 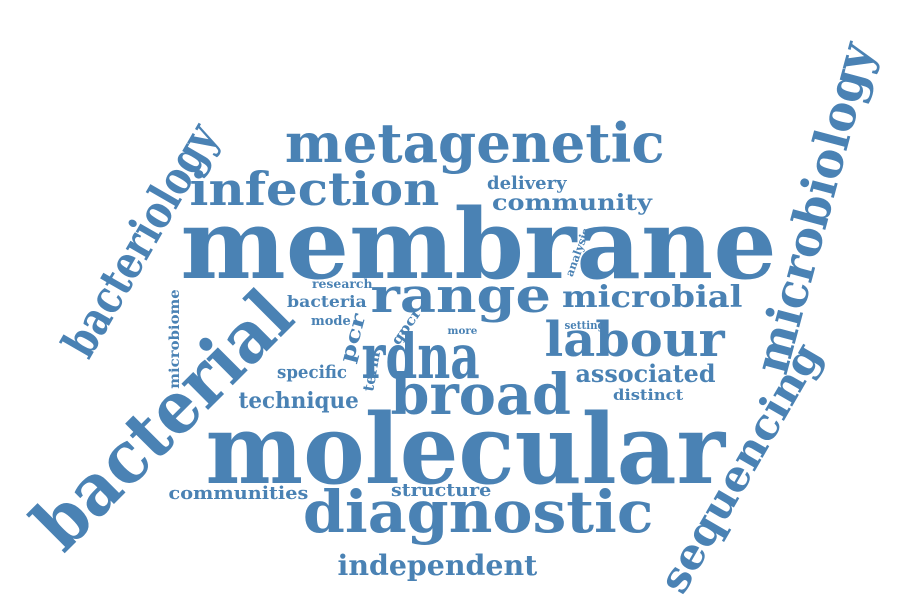 What do you see at coordinates (312, 372) in the screenshot?
I see `word-specific: specific` at bounding box center [312, 372].